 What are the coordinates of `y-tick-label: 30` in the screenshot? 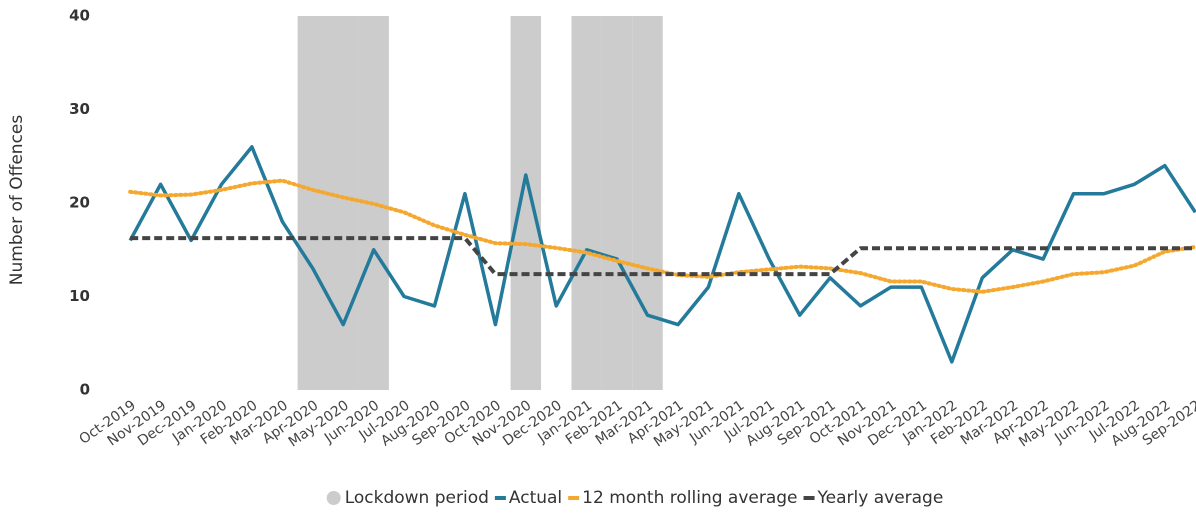 It's located at (79, 109).